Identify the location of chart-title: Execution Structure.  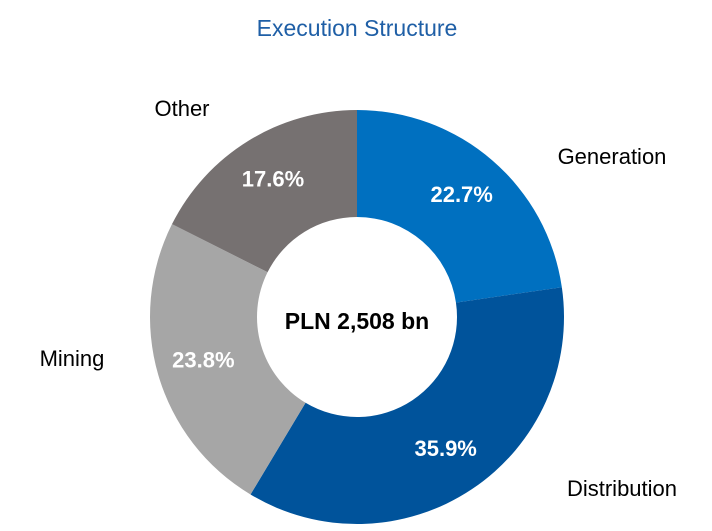
(357, 28).